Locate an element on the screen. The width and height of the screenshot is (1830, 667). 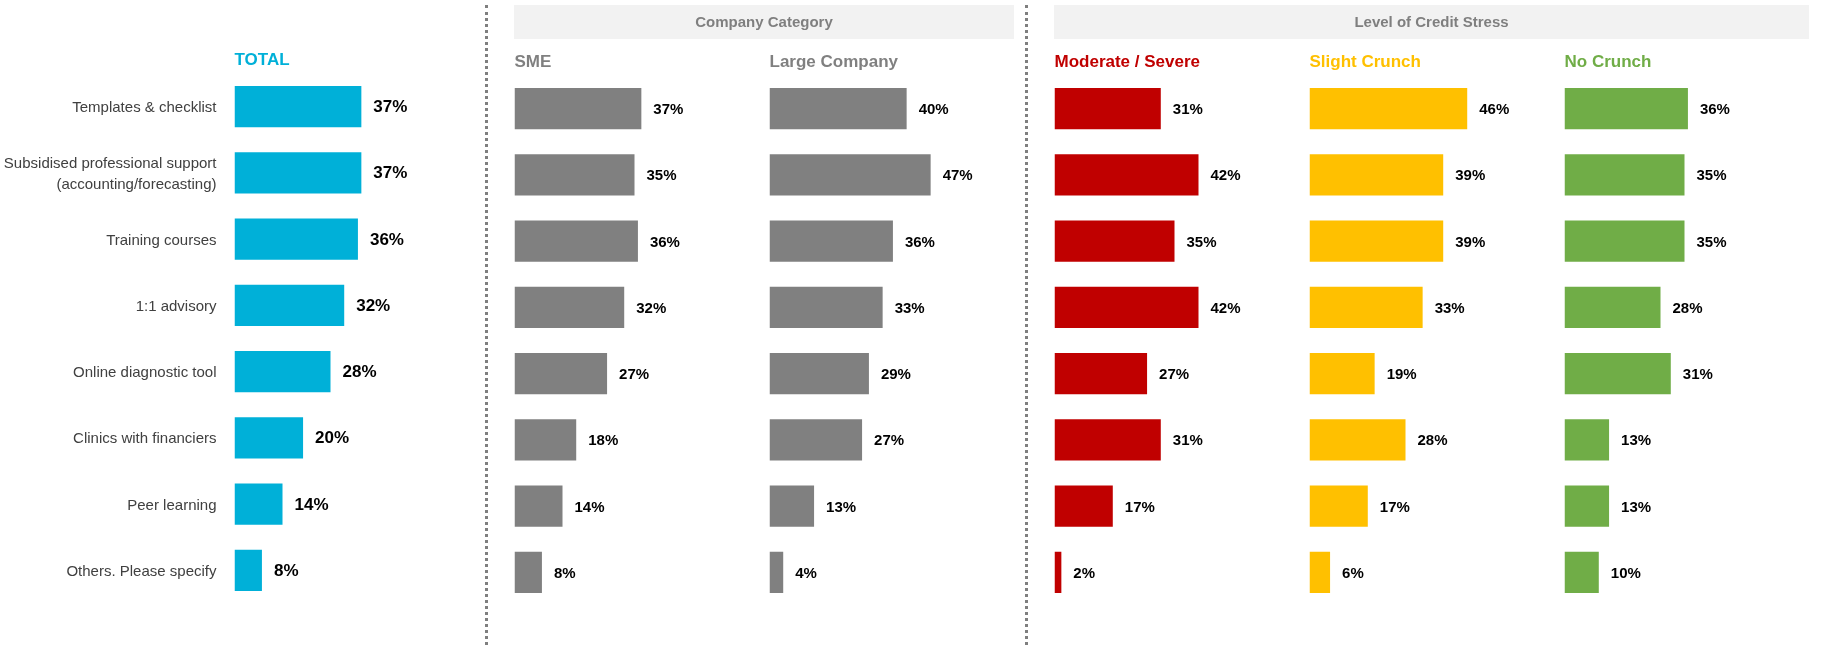
data-label: 10% is located at coordinates (1625, 572).